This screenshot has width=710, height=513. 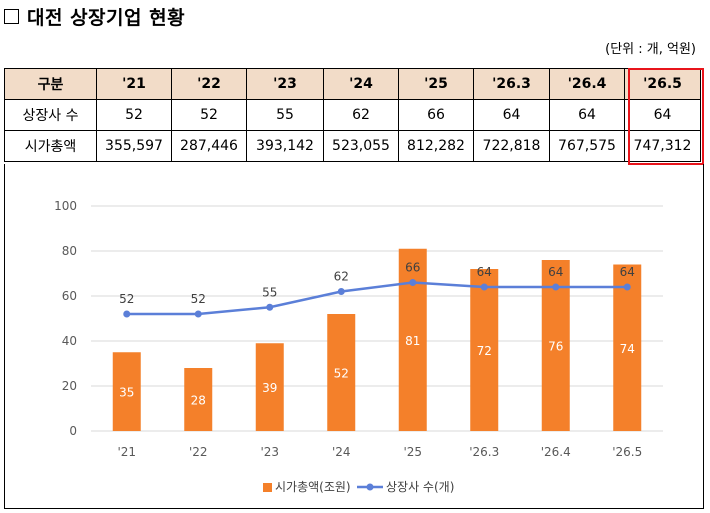 I want to click on y-tick-label: 100, so click(x=65, y=206).